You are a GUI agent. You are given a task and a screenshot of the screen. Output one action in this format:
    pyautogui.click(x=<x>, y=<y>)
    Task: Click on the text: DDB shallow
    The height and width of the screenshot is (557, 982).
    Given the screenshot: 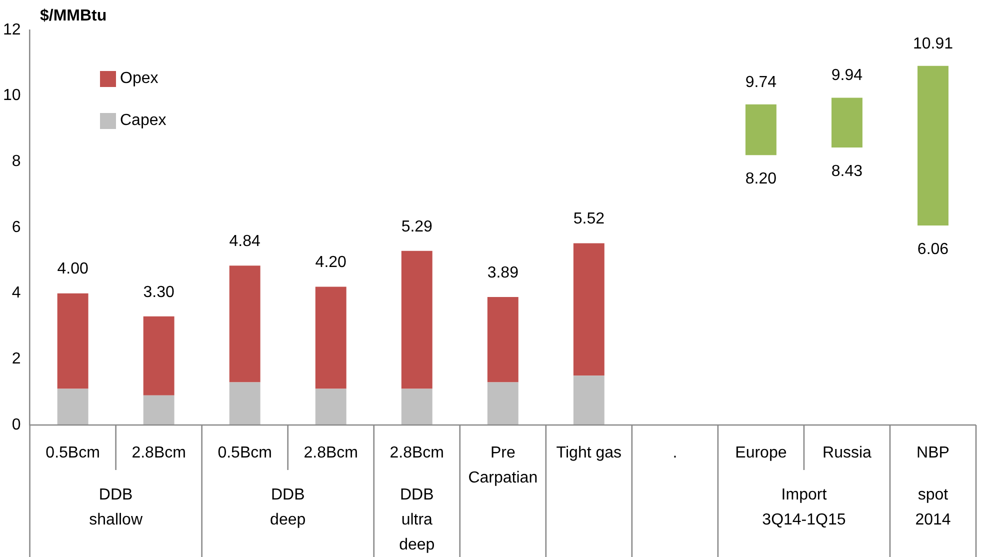 What is the action you would take?
    pyautogui.click(x=116, y=507)
    